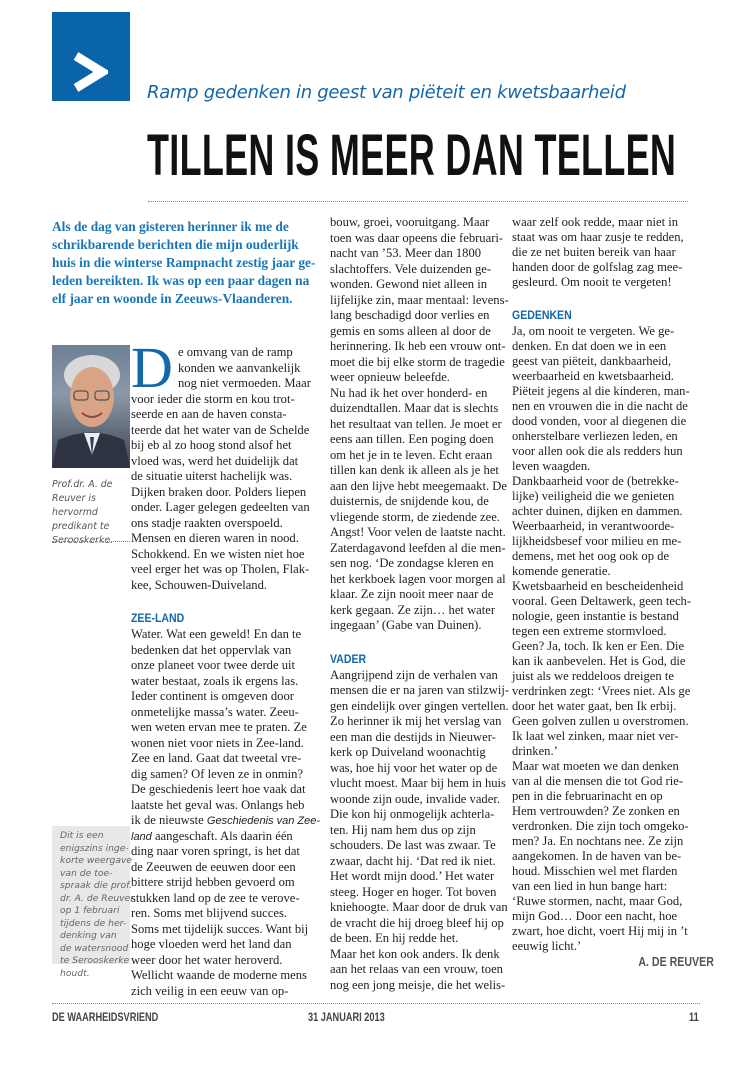  Describe the element at coordinates (418, 984) in the screenshot. I see `body-text-line: nog een jong meisje, die het welis-` at that location.